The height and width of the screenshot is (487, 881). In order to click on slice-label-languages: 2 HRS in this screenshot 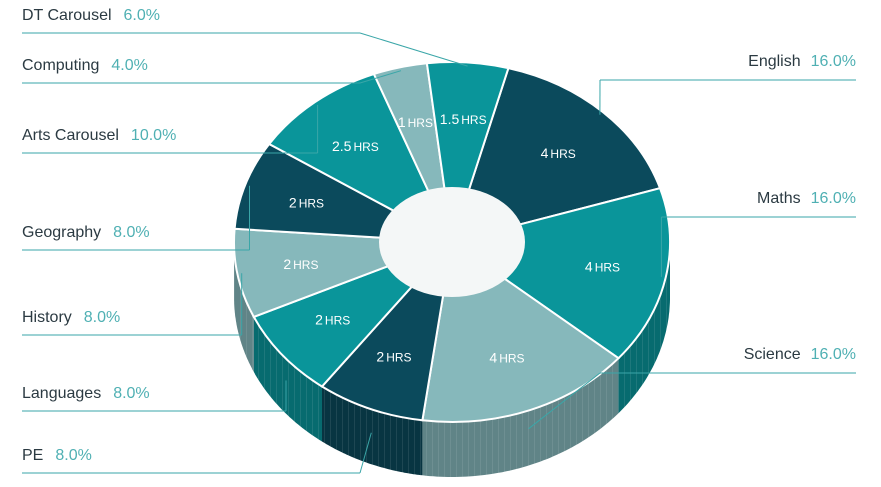, I will do `click(332, 320)`.